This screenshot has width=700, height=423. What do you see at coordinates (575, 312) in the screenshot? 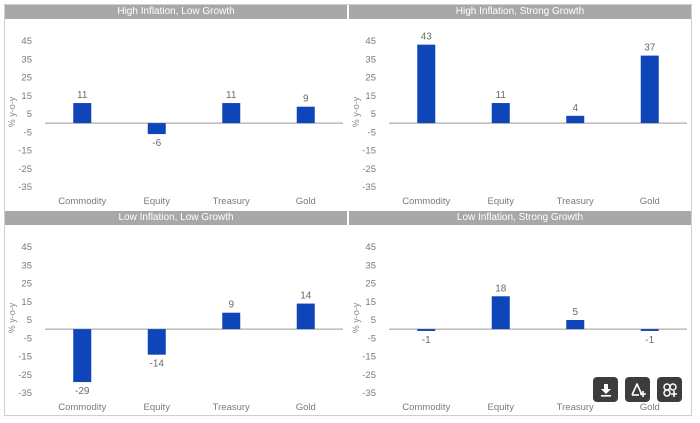
I see `data-label: 5` at bounding box center [575, 312].